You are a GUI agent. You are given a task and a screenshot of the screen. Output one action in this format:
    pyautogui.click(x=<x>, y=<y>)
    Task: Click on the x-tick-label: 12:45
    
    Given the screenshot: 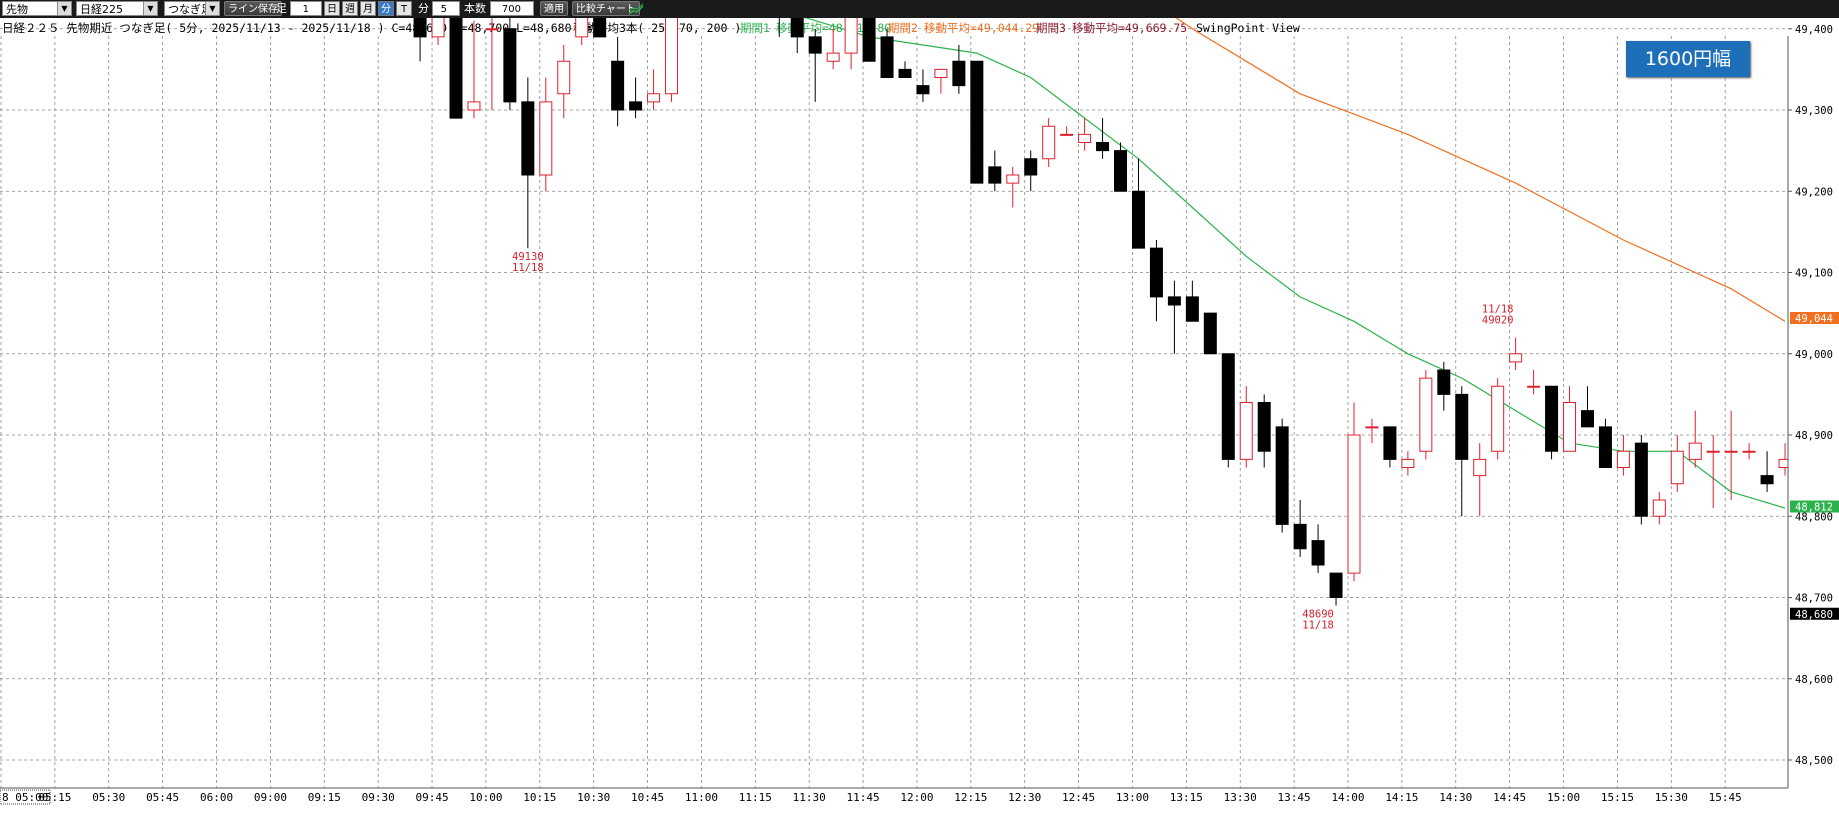 What is the action you would take?
    pyautogui.click(x=1078, y=797)
    